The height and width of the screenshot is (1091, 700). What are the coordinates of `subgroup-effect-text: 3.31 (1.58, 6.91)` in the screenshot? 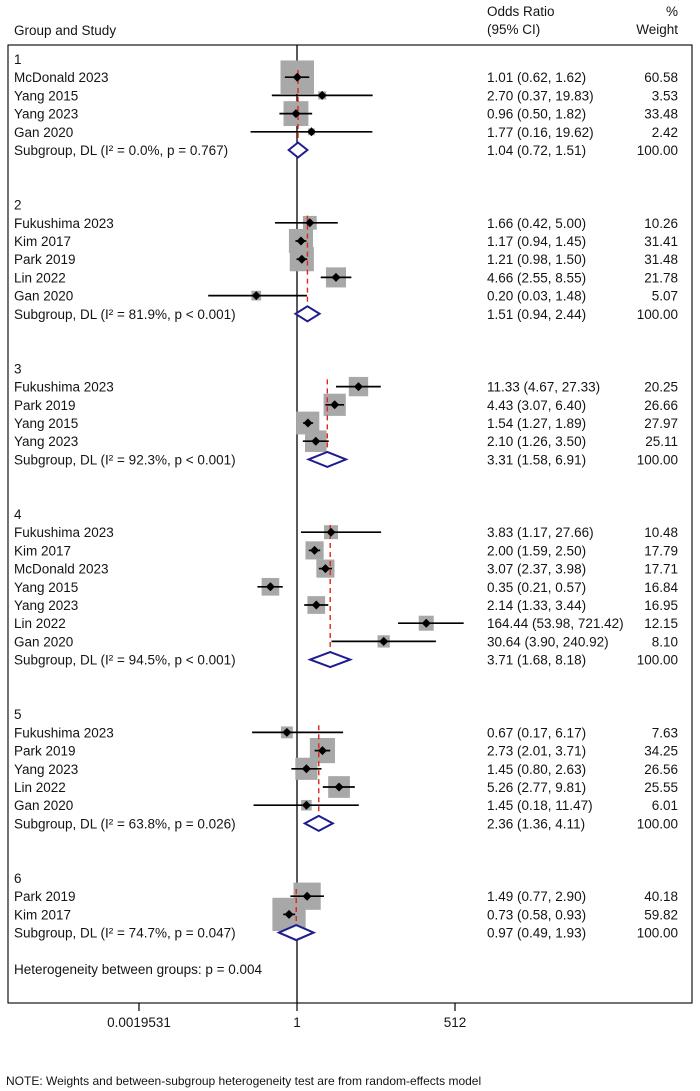 It's located at (536, 459).